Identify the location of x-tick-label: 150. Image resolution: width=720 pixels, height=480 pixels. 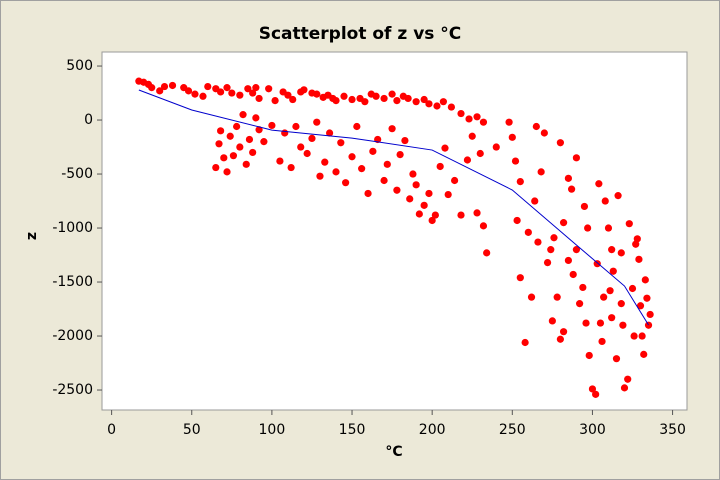
(352, 430).